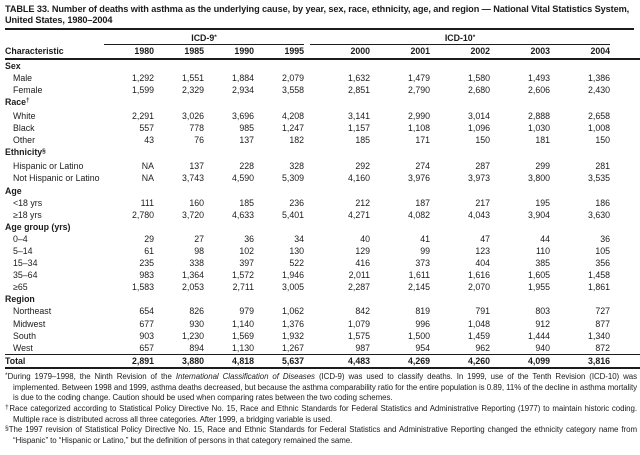  I want to click on cell-value: 791, so click(483, 311).